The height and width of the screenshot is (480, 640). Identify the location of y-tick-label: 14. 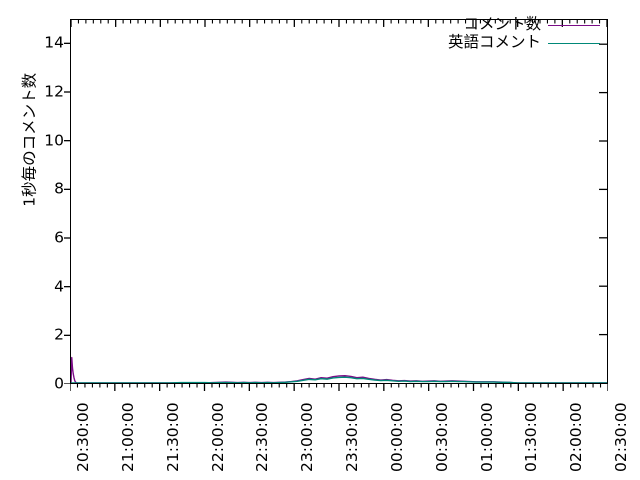
(54, 42).